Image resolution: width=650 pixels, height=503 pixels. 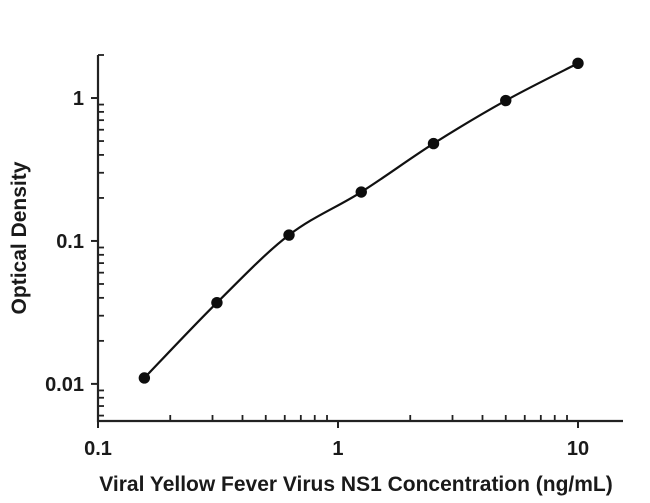 What do you see at coordinates (98, 449) in the screenshot?
I see `x-tick-label: 0.1` at bounding box center [98, 449].